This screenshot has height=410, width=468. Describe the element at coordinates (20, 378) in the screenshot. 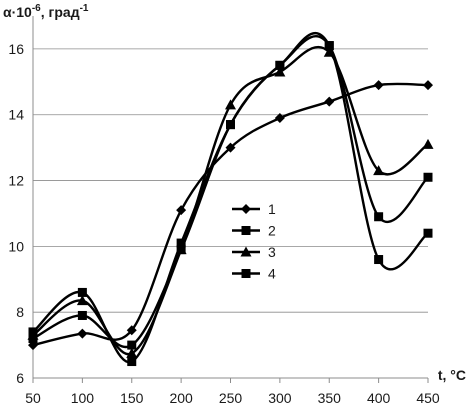

I see `y-tick-label: 6` at that location.